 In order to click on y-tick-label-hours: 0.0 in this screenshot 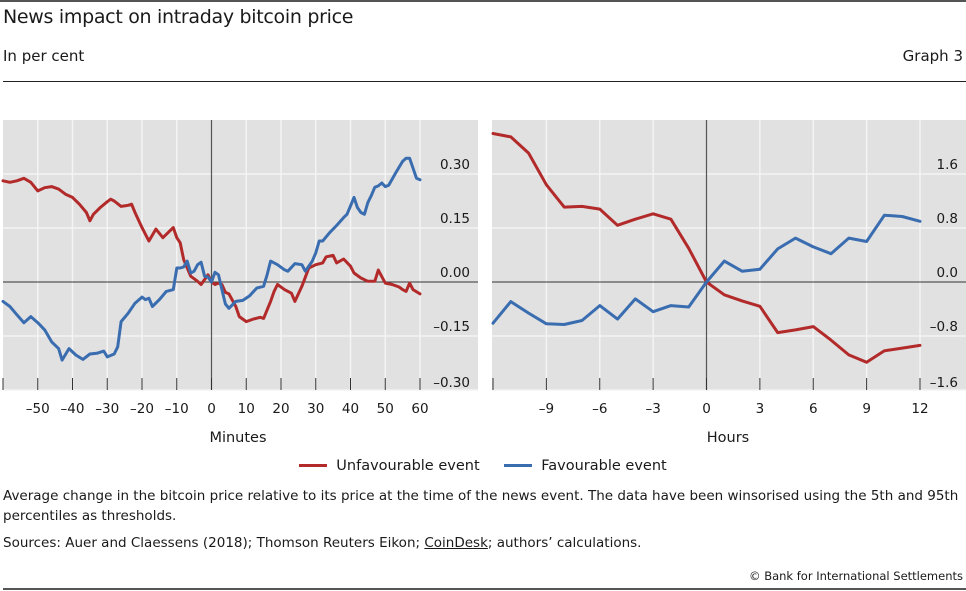, I will do `click(947, 273)`.